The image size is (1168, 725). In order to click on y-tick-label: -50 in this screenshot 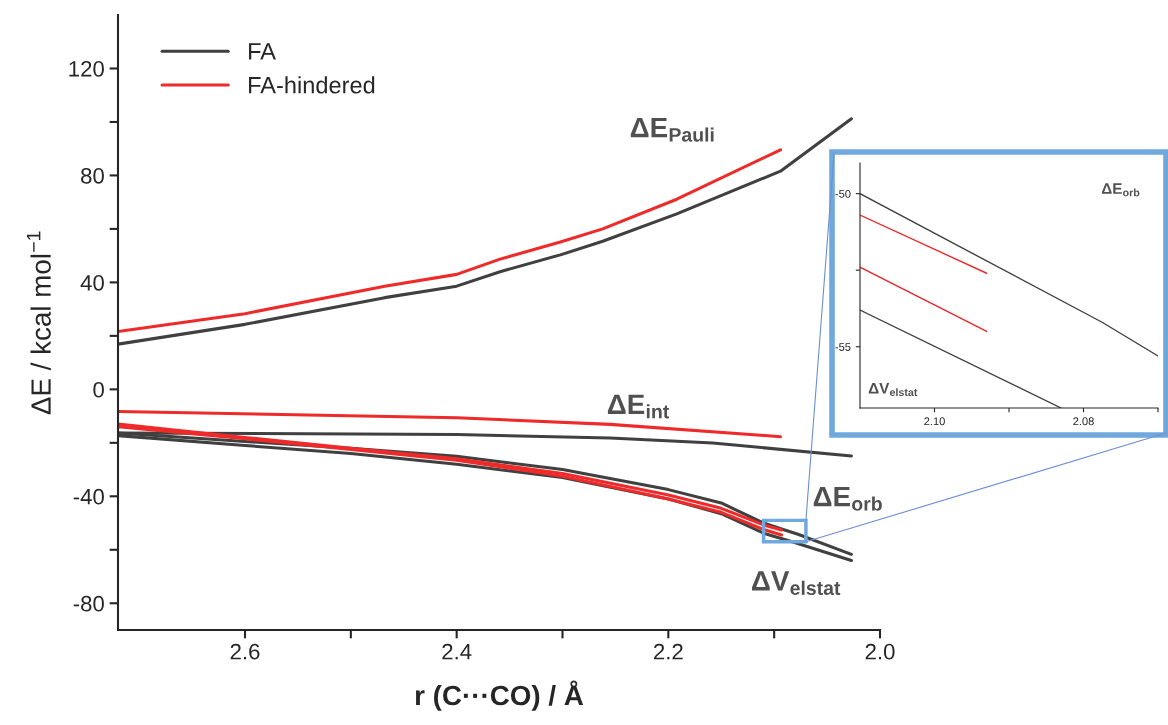, I will do `click(843, 193)`.